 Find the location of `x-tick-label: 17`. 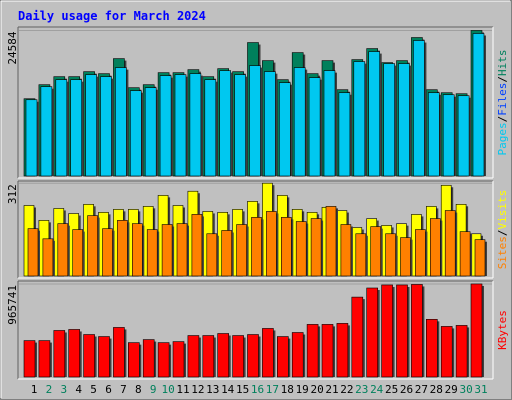

x-tick-label: 17 is located at coordinates (272, 389).